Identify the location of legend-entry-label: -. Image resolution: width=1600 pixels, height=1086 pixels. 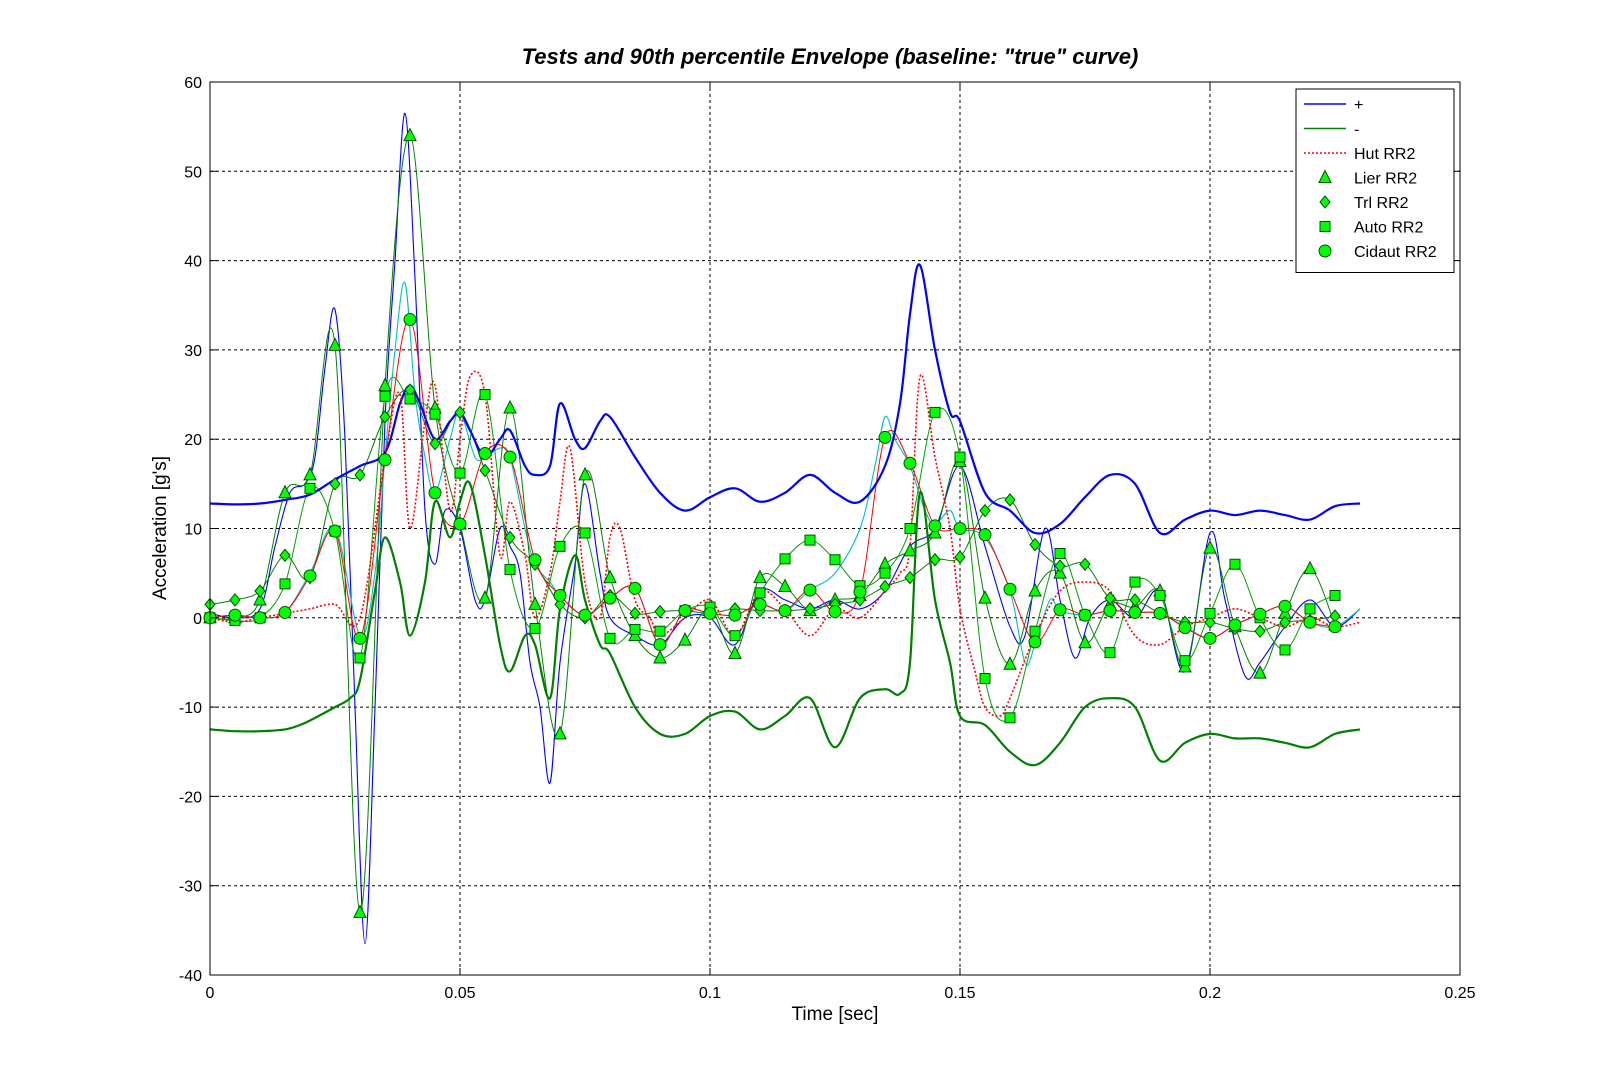
(1356, 130).